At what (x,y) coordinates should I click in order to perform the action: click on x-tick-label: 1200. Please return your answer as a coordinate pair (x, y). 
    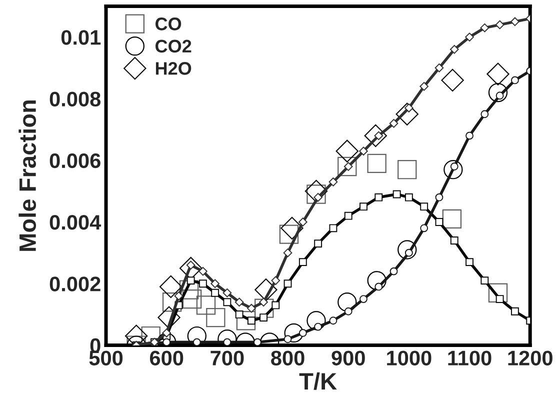
    Looking at the image, I should click on (530, 358).